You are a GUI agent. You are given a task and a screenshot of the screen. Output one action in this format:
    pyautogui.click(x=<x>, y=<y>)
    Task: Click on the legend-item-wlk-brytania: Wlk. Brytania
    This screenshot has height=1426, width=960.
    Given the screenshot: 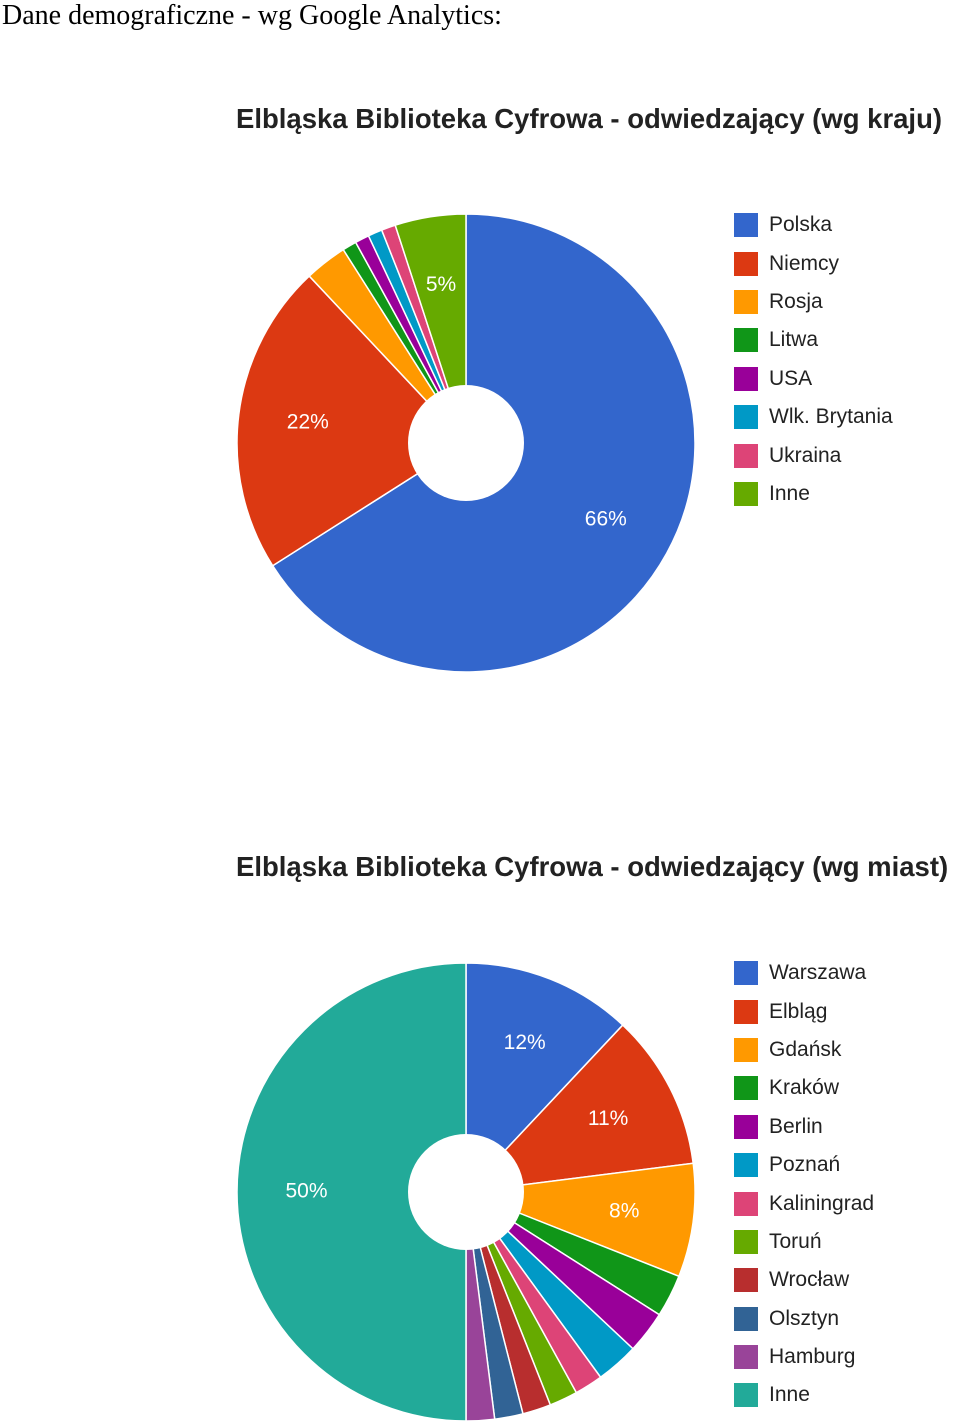 What is the action you would take?
    pyautogui.click(x=813, y=417)
    